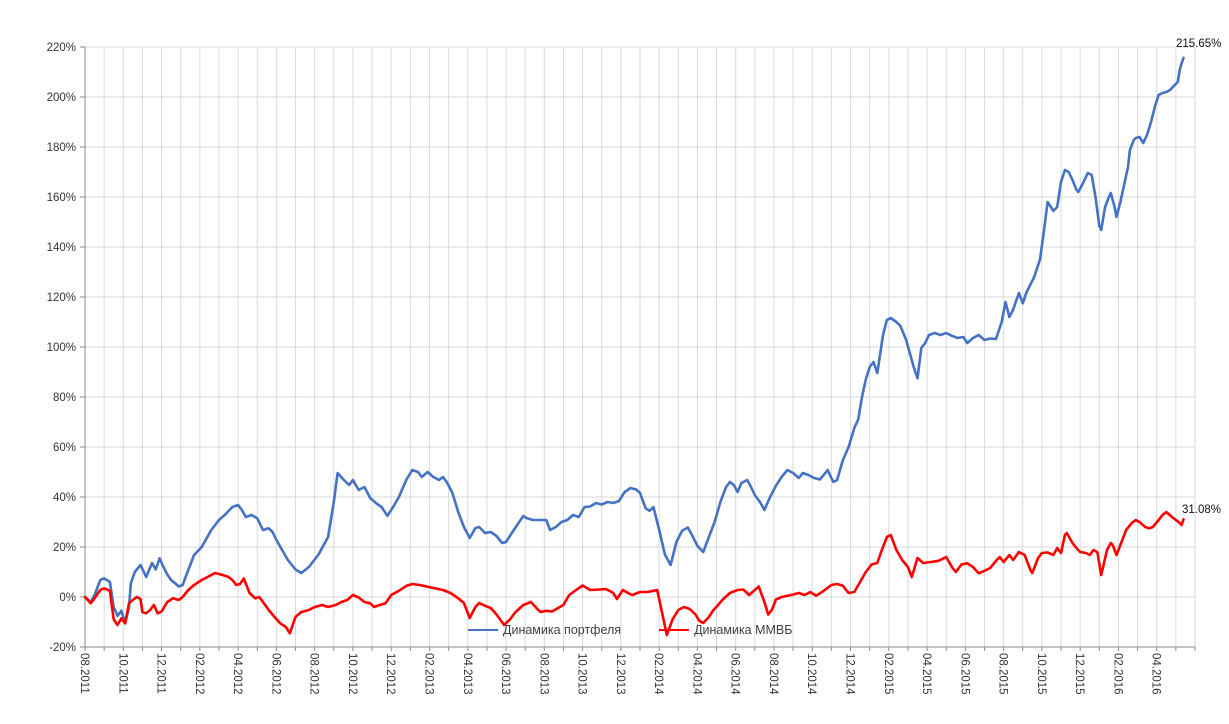  What do you see at coordinates (467, 674) in the screenshot?
I see `x-axis-tick-label: 04.2013` at bounding box center [467, 674].